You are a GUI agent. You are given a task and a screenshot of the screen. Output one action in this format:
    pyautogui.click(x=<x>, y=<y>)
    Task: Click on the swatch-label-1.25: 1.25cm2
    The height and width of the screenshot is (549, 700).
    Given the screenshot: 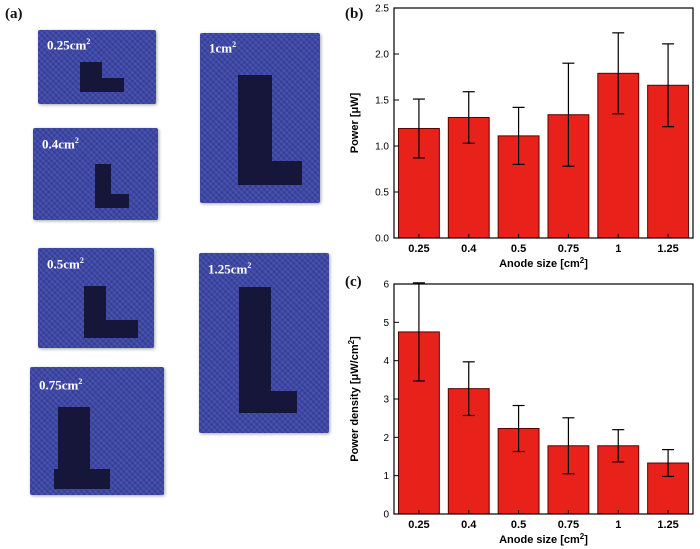 What is the action you would take?
    pyautogui.click(x=230, y=269)
    